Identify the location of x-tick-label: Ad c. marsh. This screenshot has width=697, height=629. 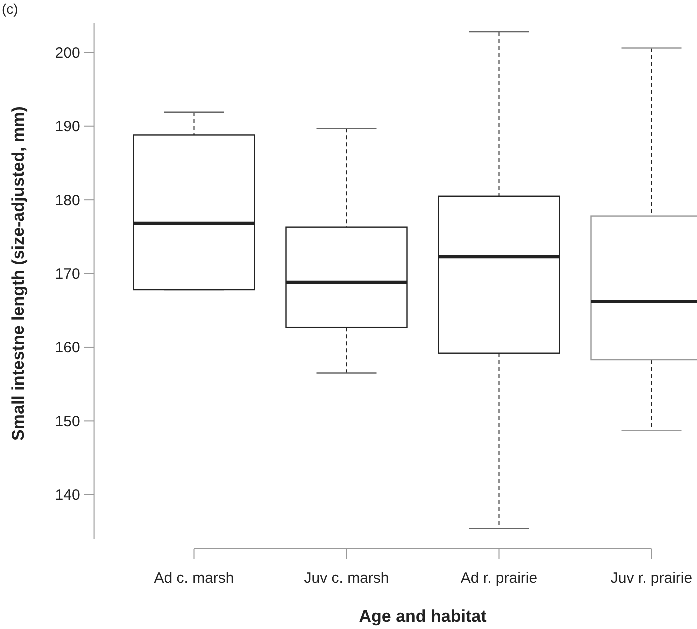
(194, 578).